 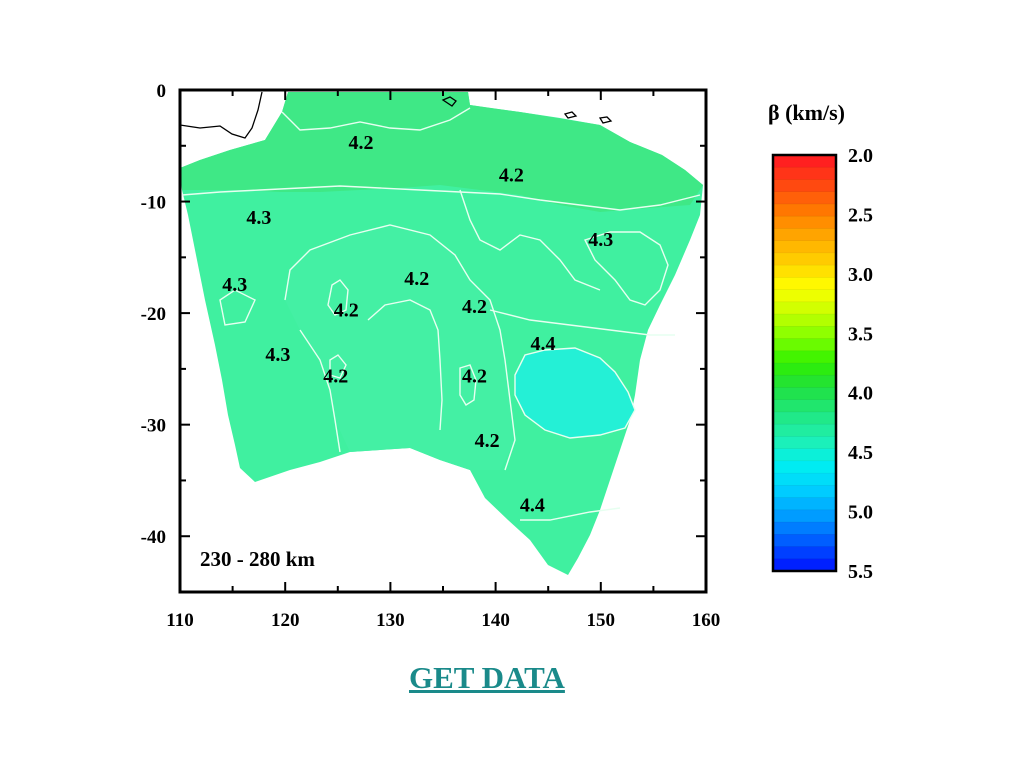 I want to click on north-velocity-zone, so click(x=441, y=152).